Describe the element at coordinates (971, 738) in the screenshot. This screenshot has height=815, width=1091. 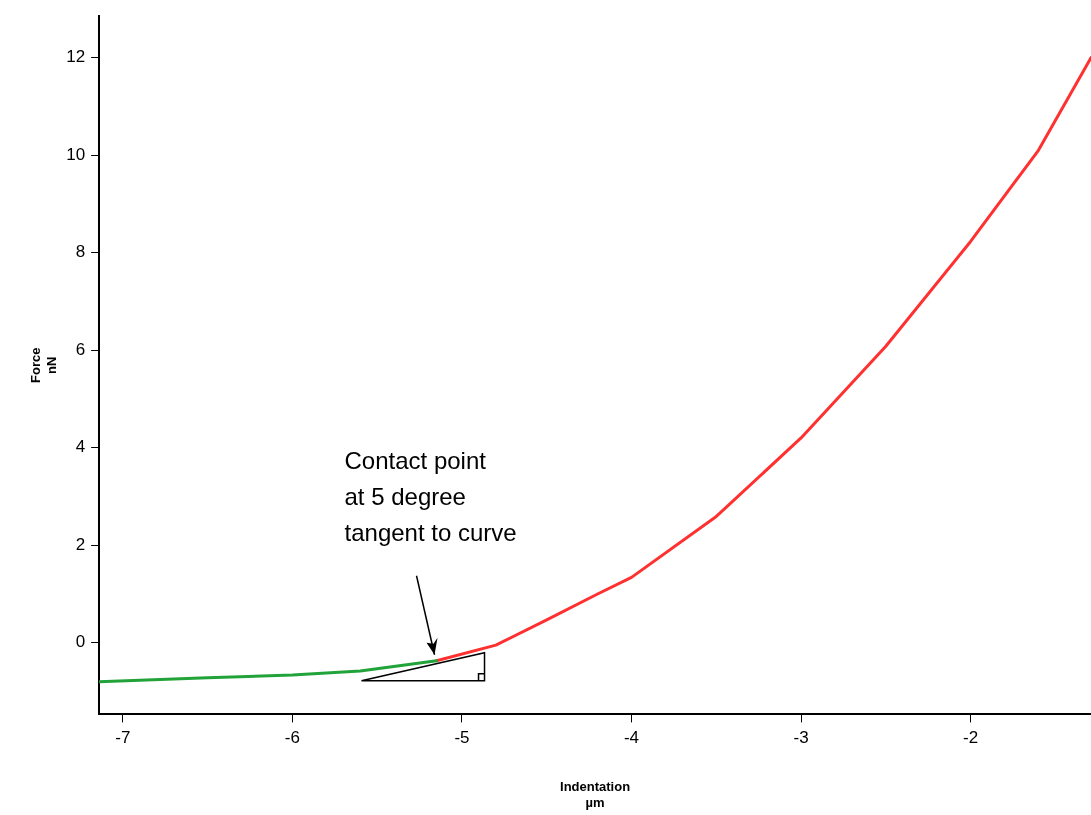
I see `x-tick-label: -2` at that location.